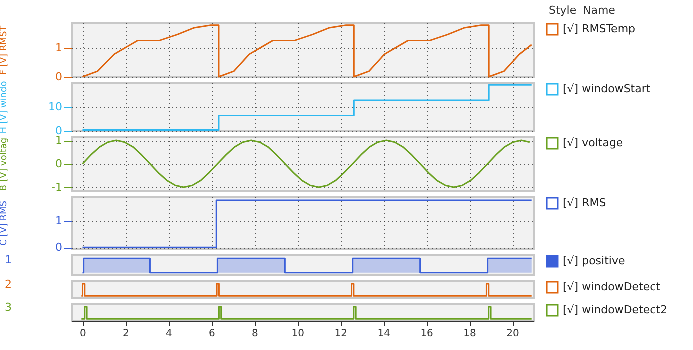 This screenshot has height=350, width=693. Describe the element at coordinates (599, 29) in the screenshot. I see `legend-label: [√] RMSTemp` at that location.